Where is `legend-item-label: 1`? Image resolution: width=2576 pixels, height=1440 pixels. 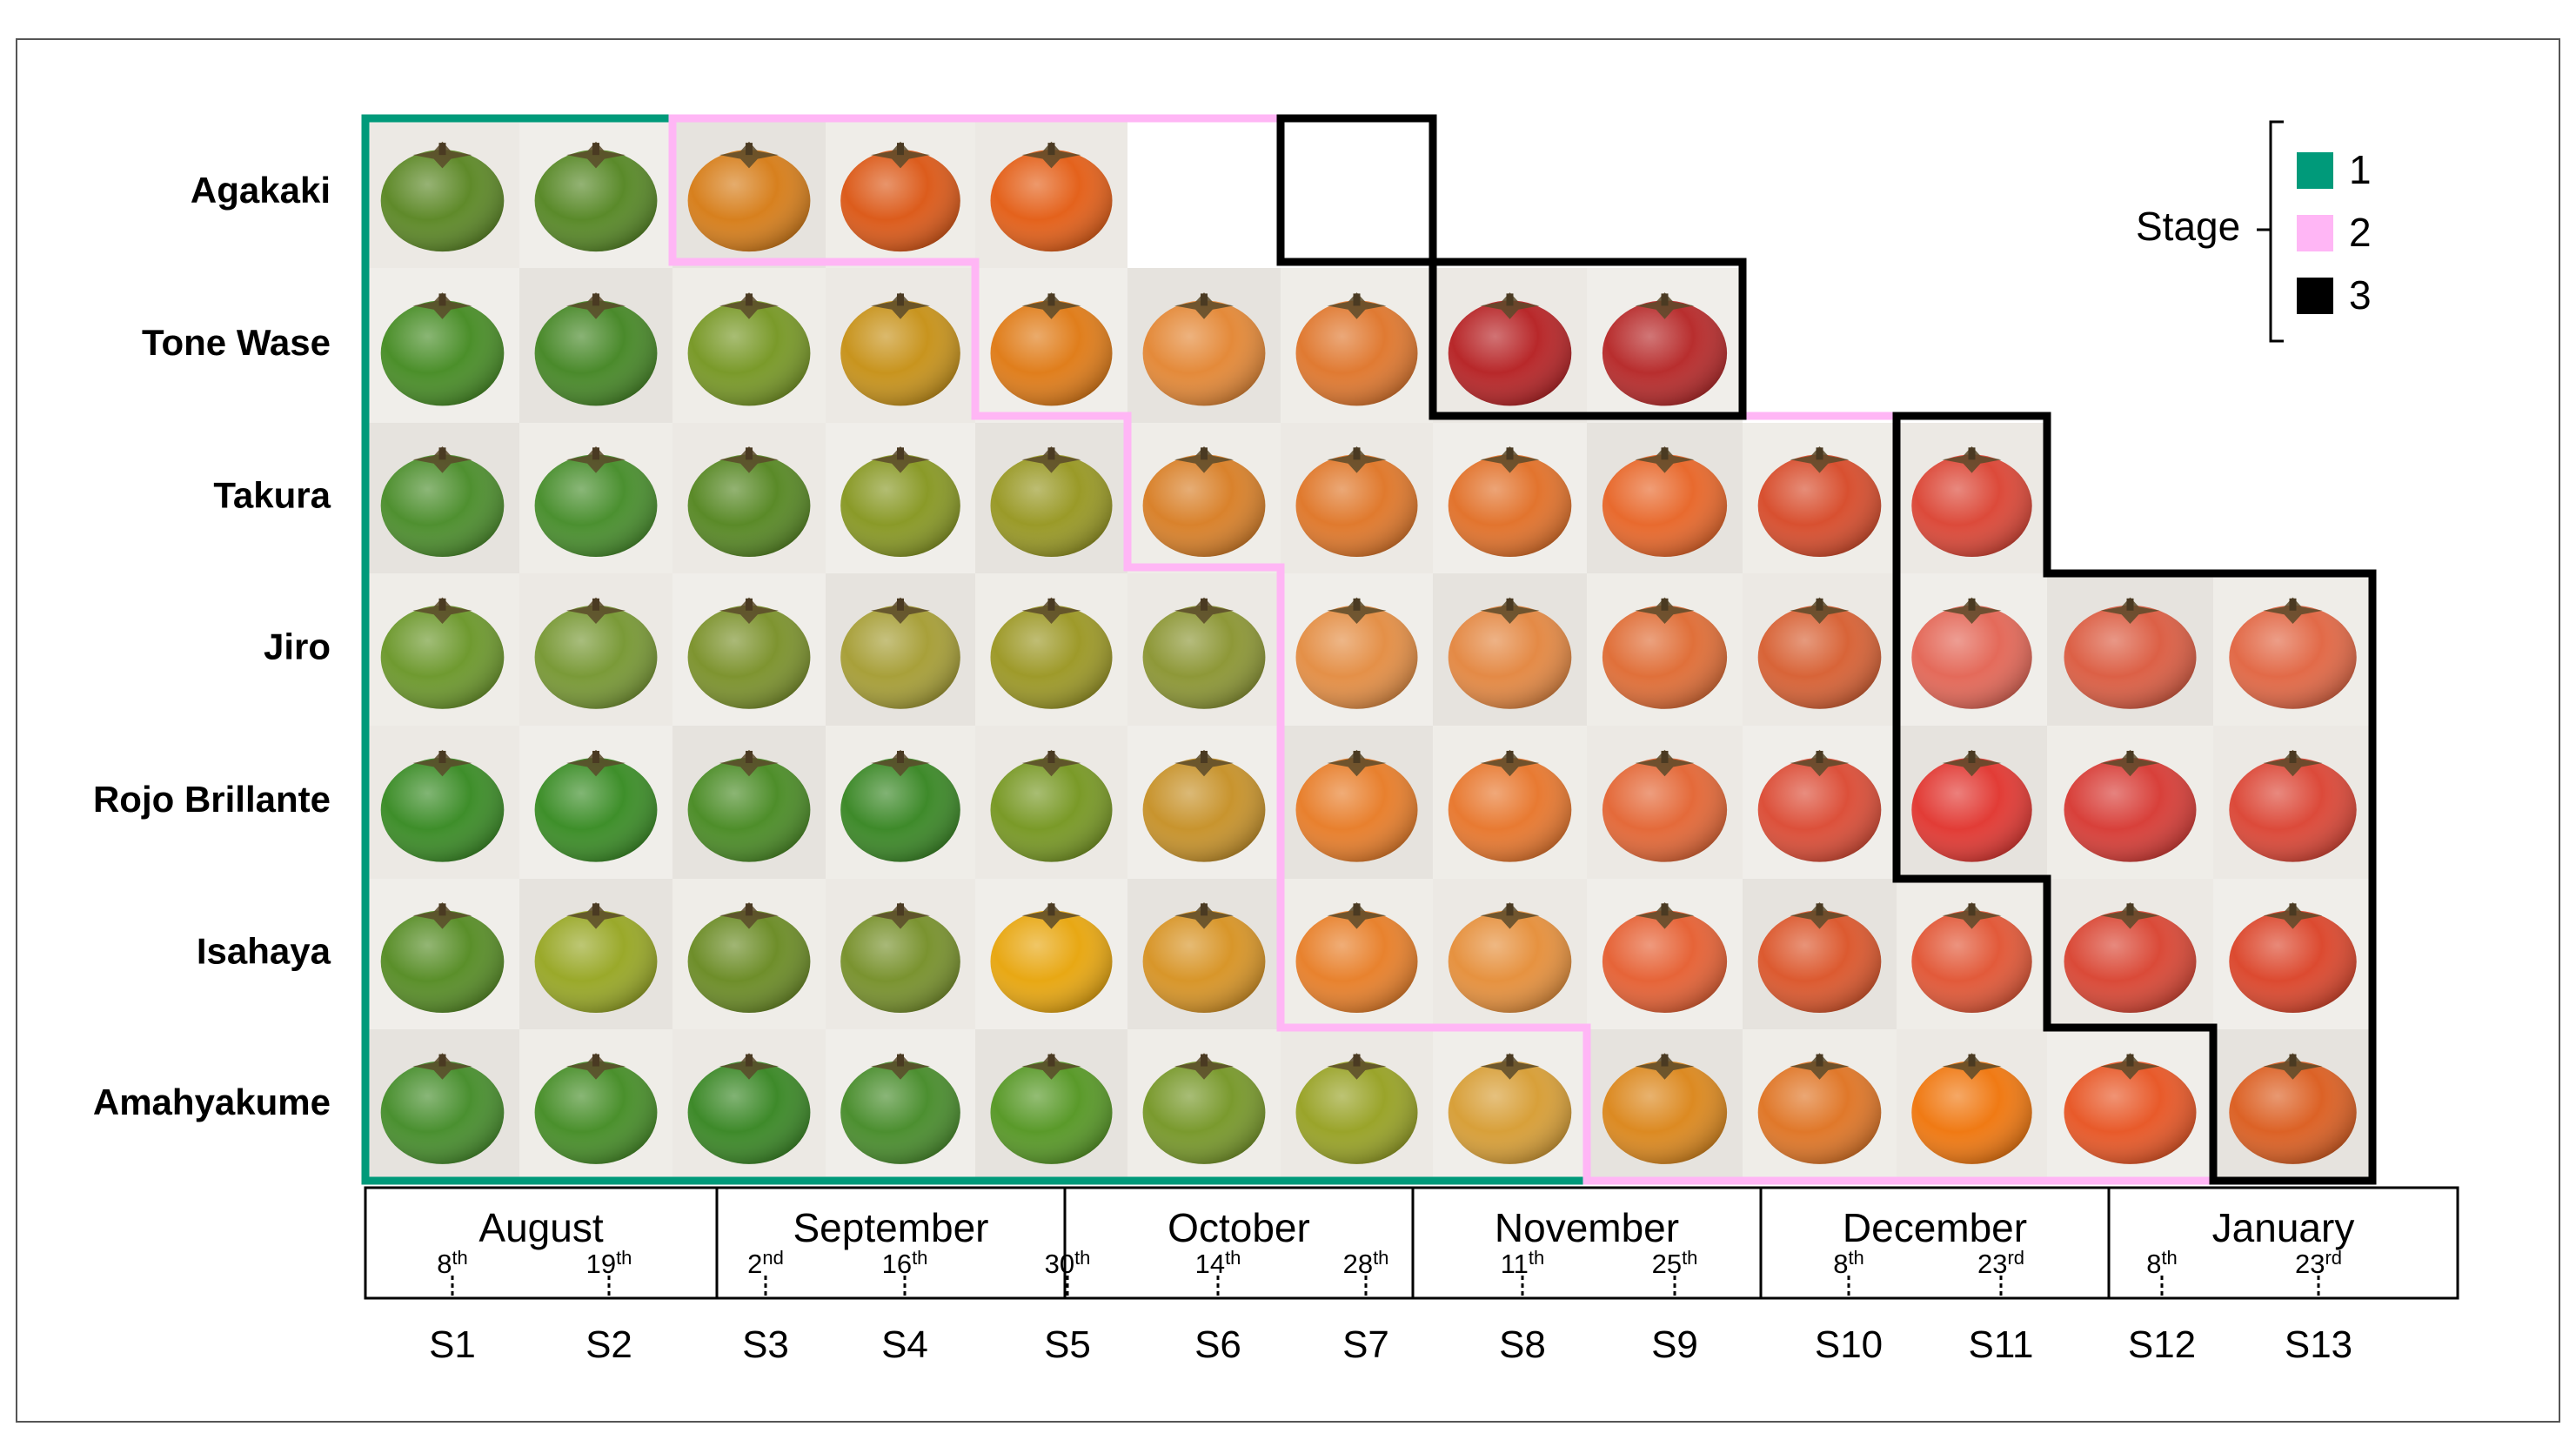 legend-item-label: 1 is located at coordinates (2360, 169).